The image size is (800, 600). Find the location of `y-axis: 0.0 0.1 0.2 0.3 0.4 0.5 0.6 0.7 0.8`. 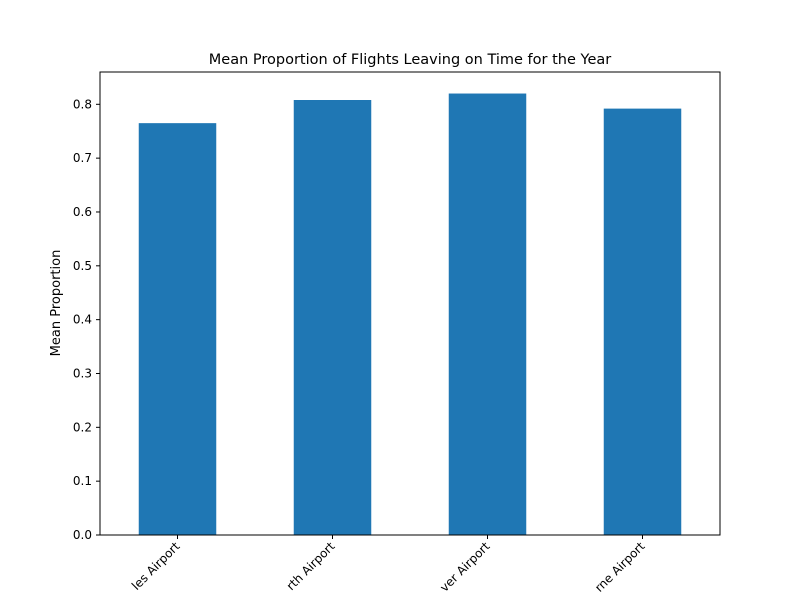

y-axis: 0.0 0.1 0.2 0.3 0.4 0.5 0.6 0.7 0.8 is located at coordinates (86, 319).